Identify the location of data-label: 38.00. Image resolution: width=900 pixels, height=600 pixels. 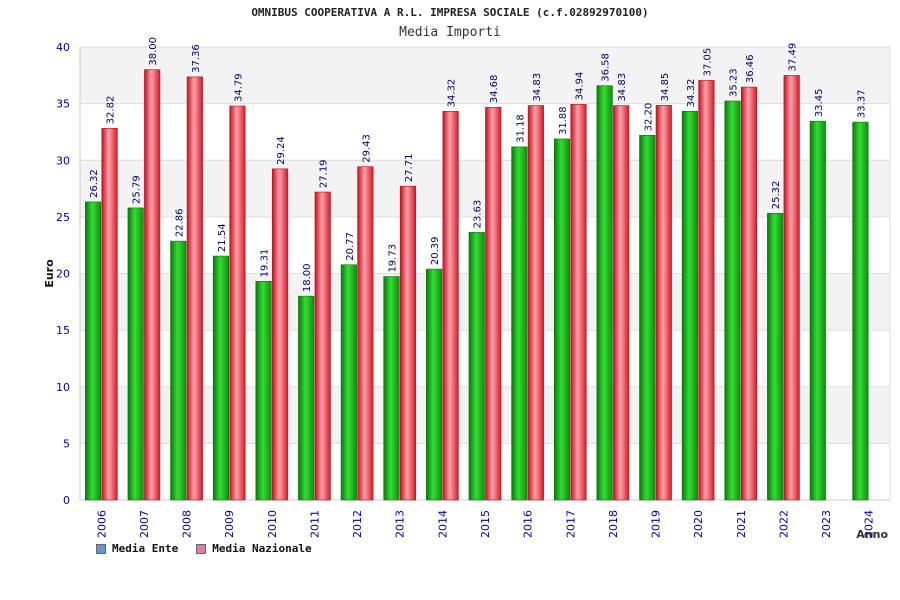
(153, 51).